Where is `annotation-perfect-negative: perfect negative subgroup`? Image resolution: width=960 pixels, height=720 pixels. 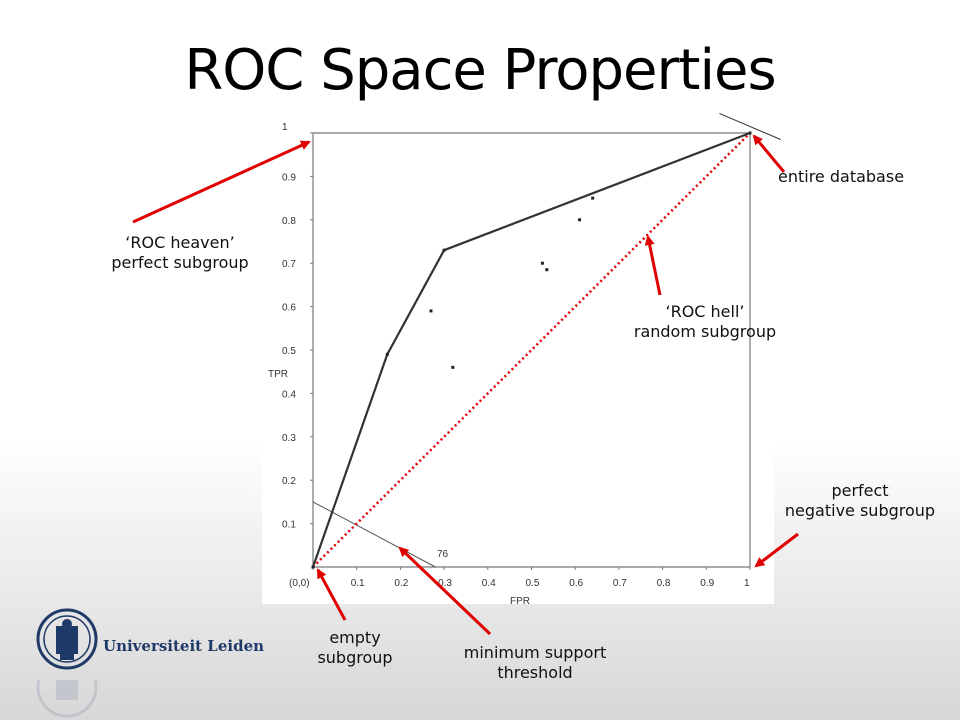
annotation-perfect-negative: perfect negative subgroup is located at coordinates (860, 501).